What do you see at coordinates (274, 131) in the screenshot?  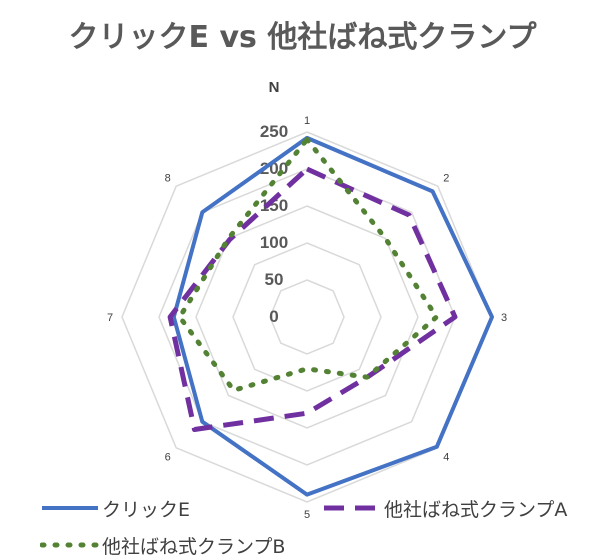 I see `radial-tick-label: 250` at bounding box center [274, 131].